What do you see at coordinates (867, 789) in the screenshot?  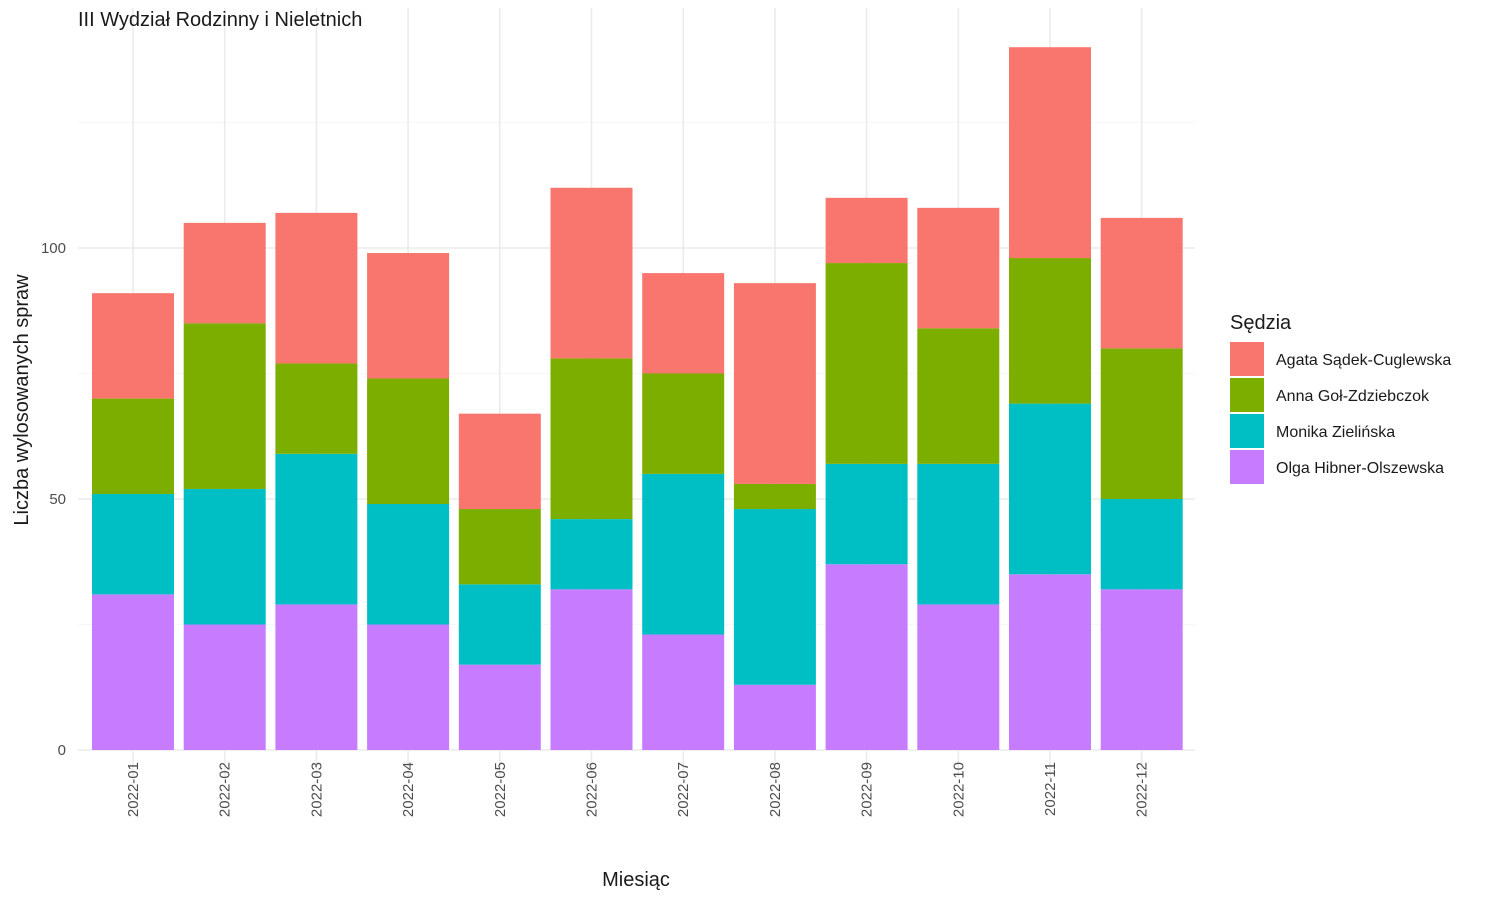 I see `x-tick-label: 2022-09` at bounding box center [867, 789].